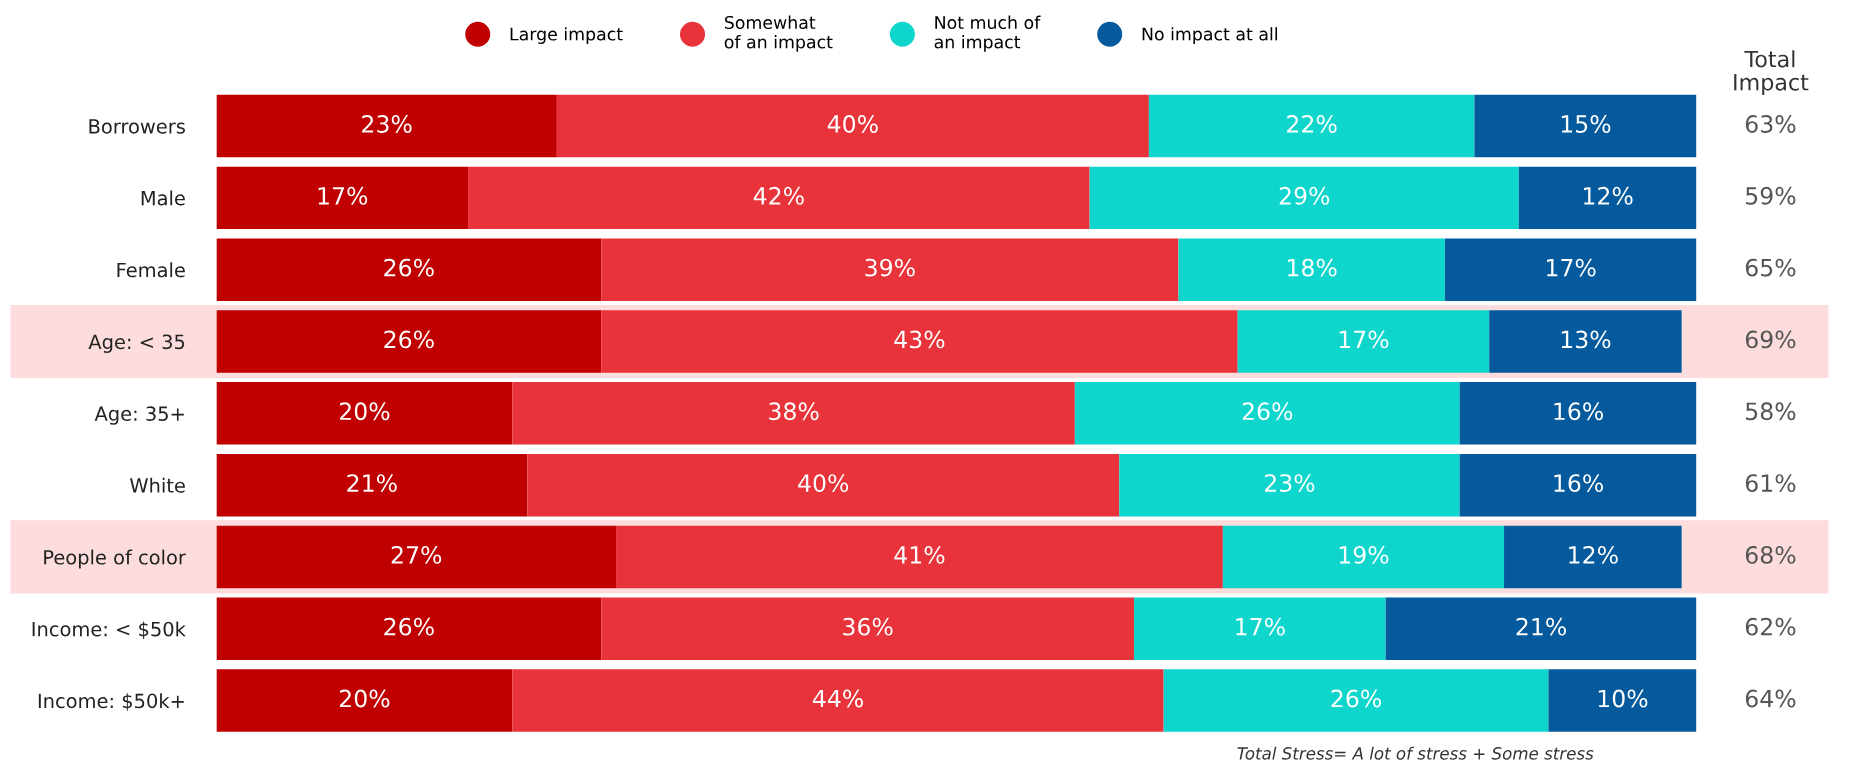 The height and width of the screenshot is (764, 1850). What do you see at coordinates (919, 339) in the screenshot?
I see `data-label: 43%` at bounding box center [919, 339].